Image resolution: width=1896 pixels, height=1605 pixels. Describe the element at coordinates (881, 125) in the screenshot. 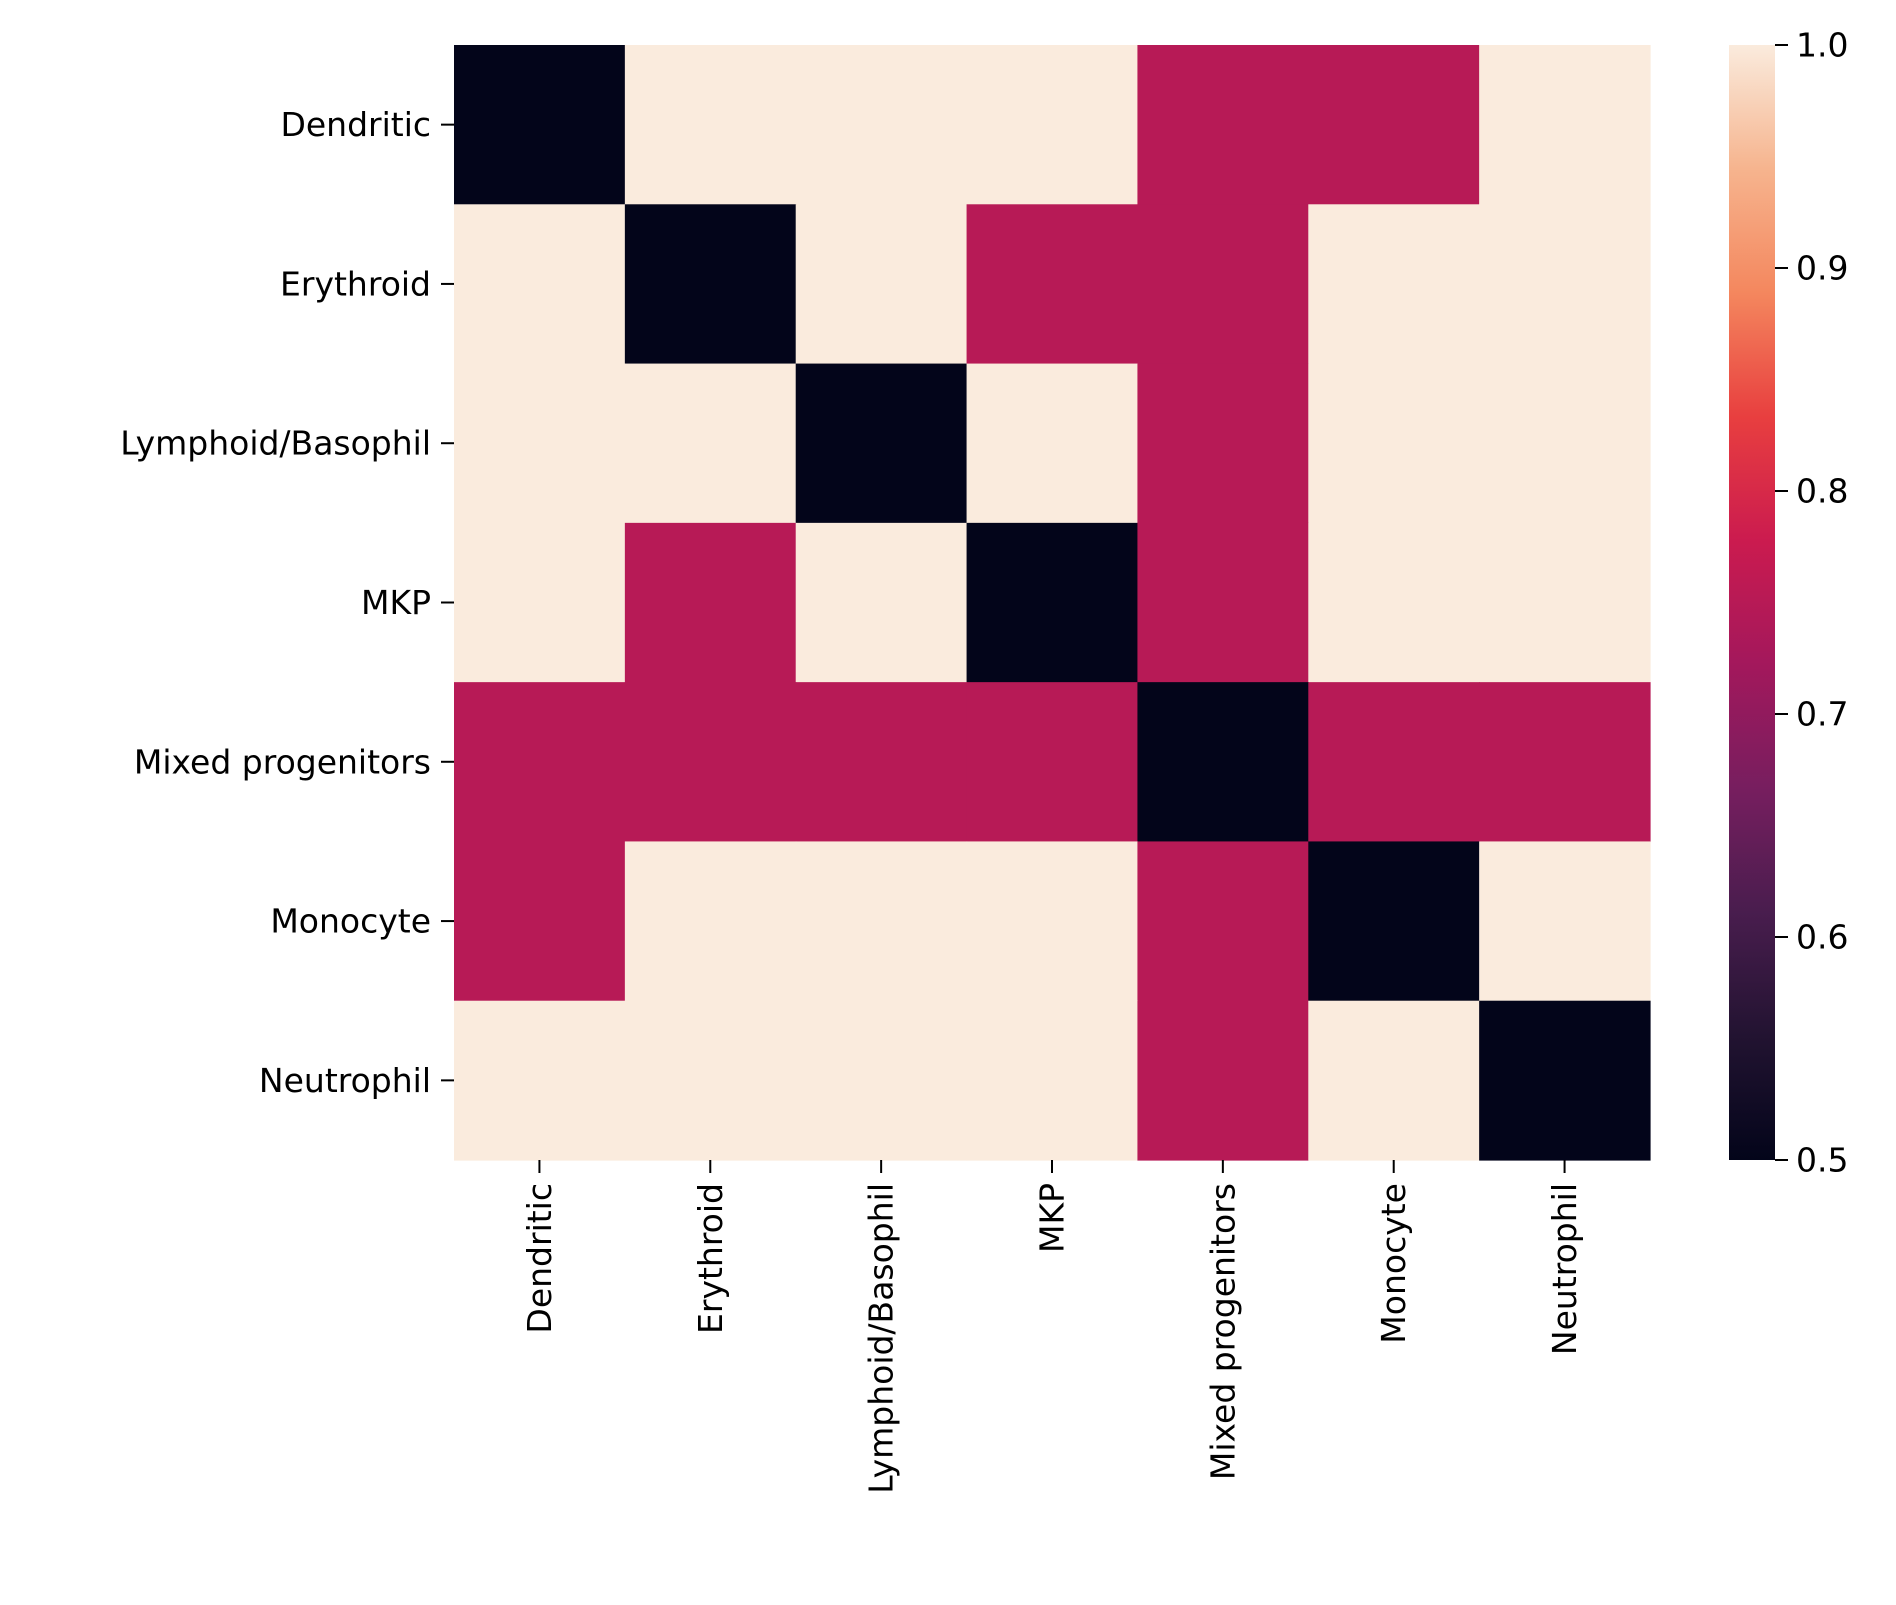

I see `heatmap-cell-dendritic-lymphoid-basophil` at that location.